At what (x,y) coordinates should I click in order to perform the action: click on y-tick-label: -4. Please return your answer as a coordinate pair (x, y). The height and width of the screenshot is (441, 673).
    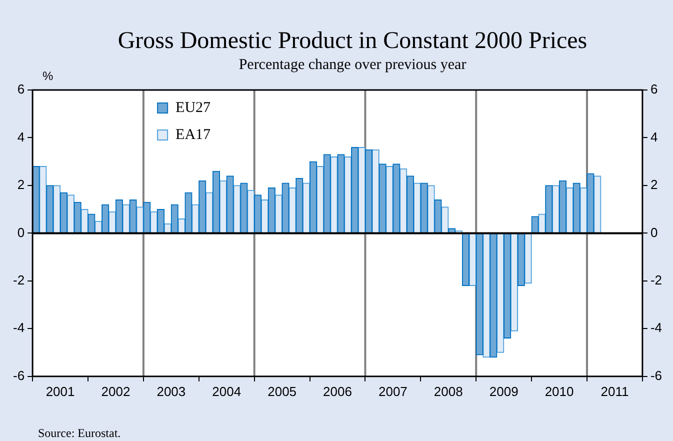
    Looking at the image, I should click on (18, 328).